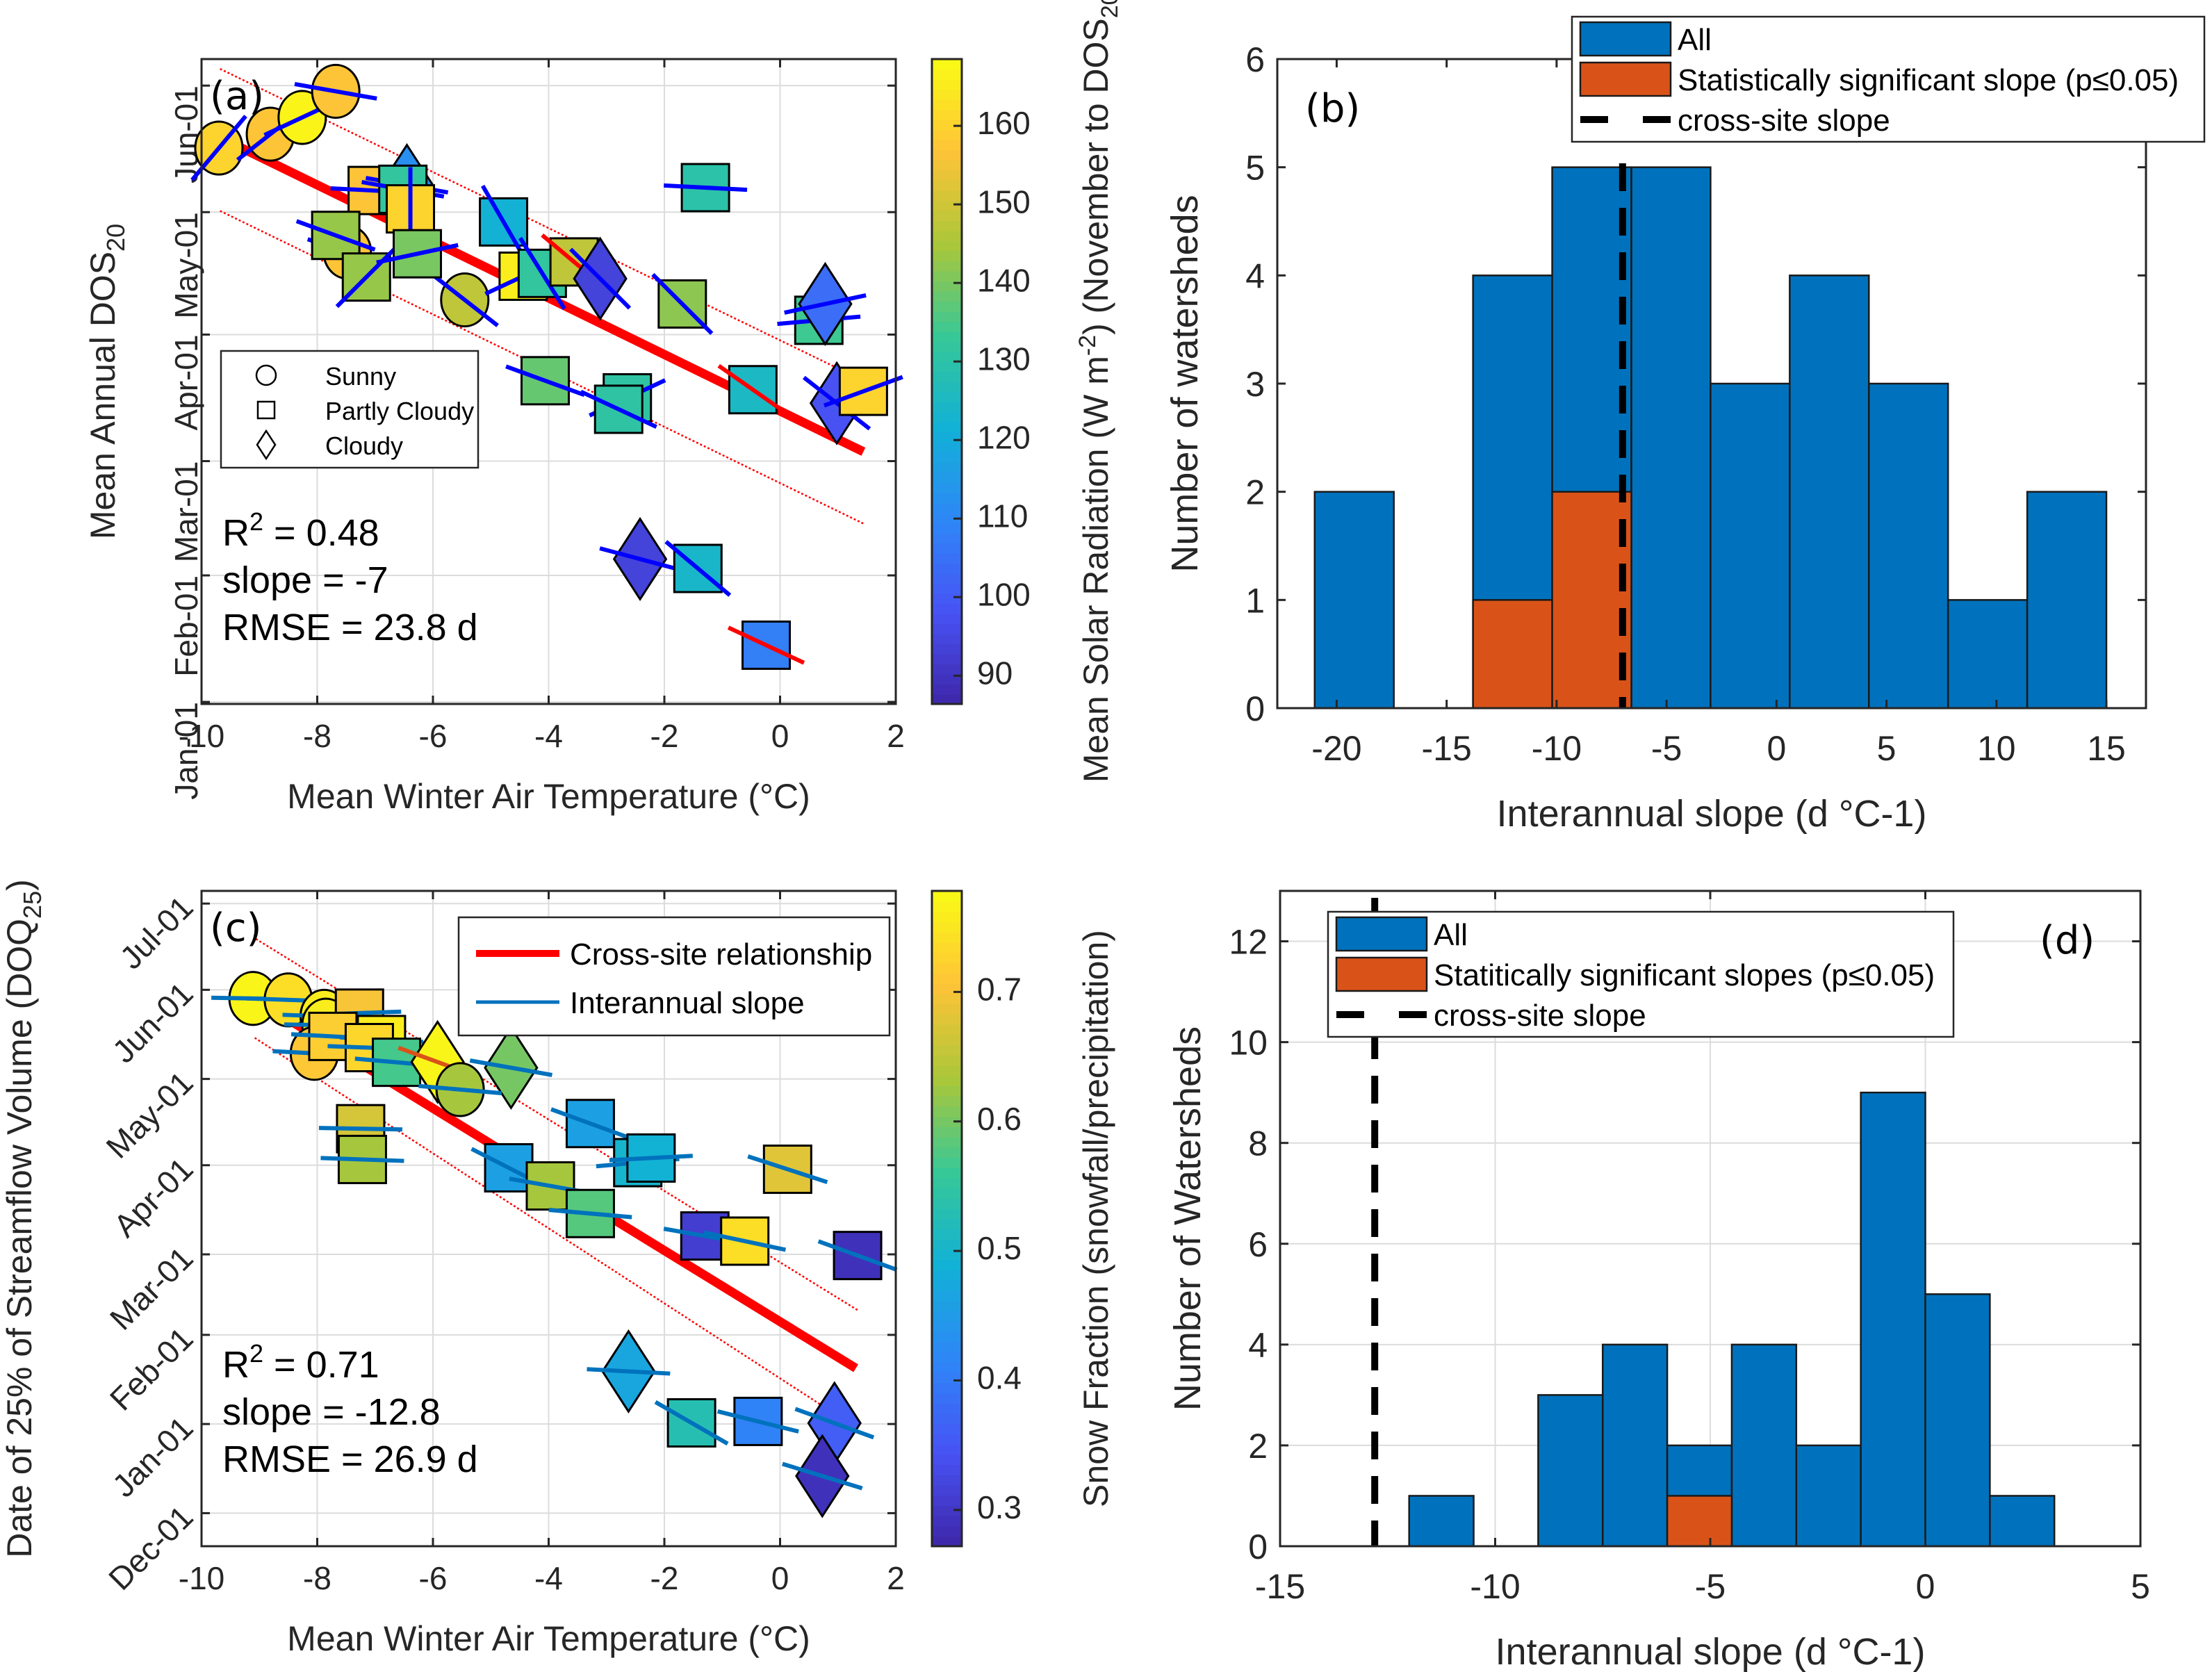 The image size is (2212, 1672). Describe the element at coordinates (1188, 1218) in the screenshot. I see `y-axis-label: Number of Watersheds` at that location.